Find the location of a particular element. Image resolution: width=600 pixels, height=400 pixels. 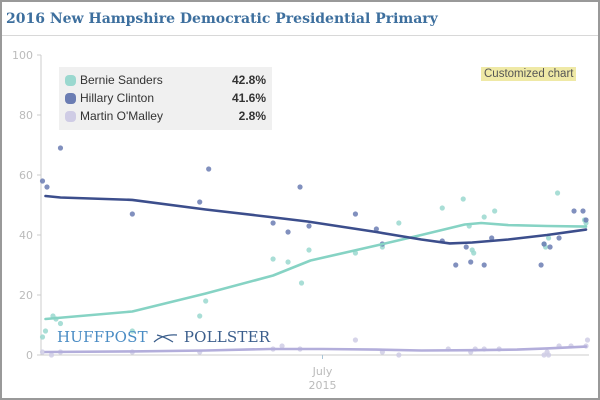

y-tick-label: 40 is located at coordinates (26, 235).